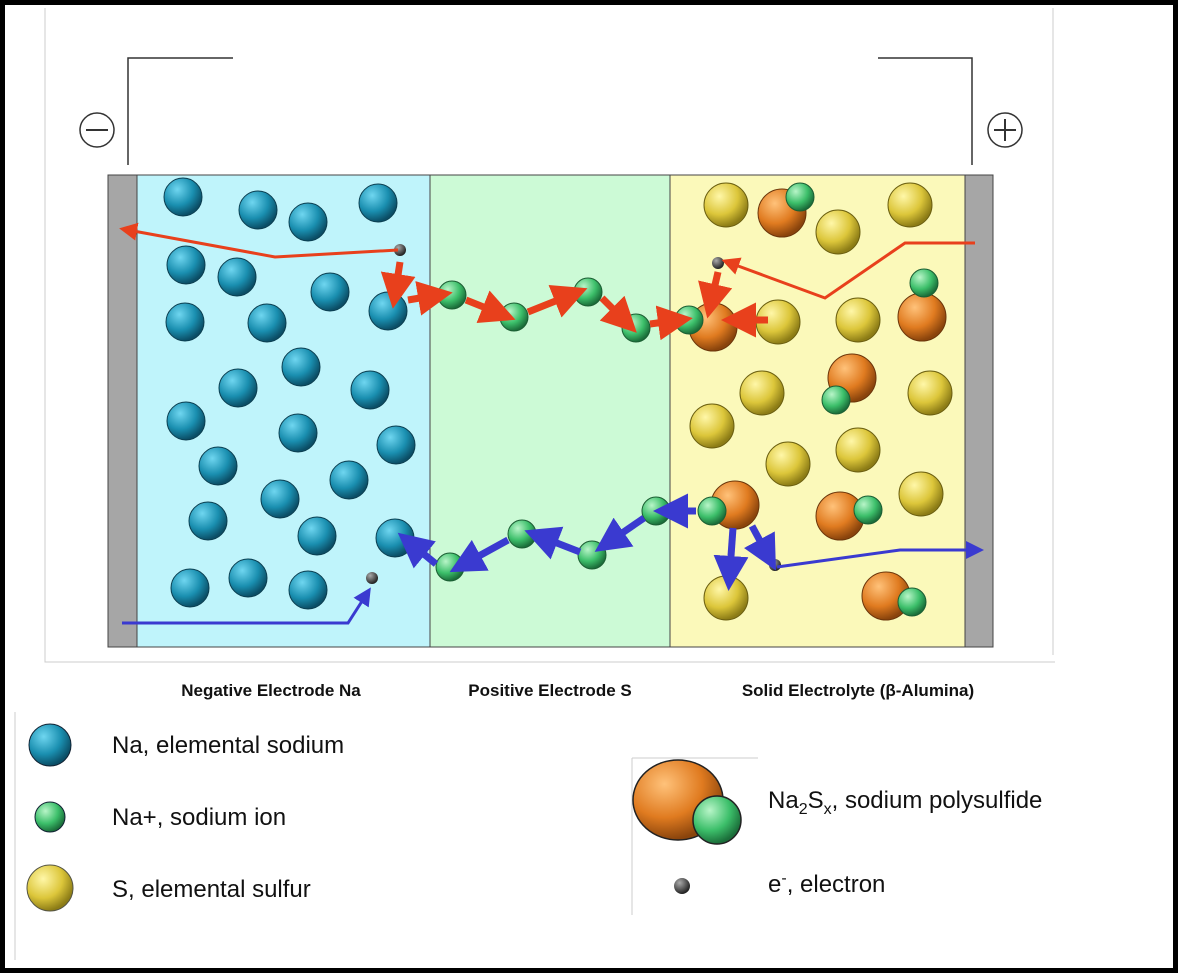 This screenshot has width=1178, height=973. I want to click on legend-label: Na2Sx, sodium polysulfide, so click(905, 802).